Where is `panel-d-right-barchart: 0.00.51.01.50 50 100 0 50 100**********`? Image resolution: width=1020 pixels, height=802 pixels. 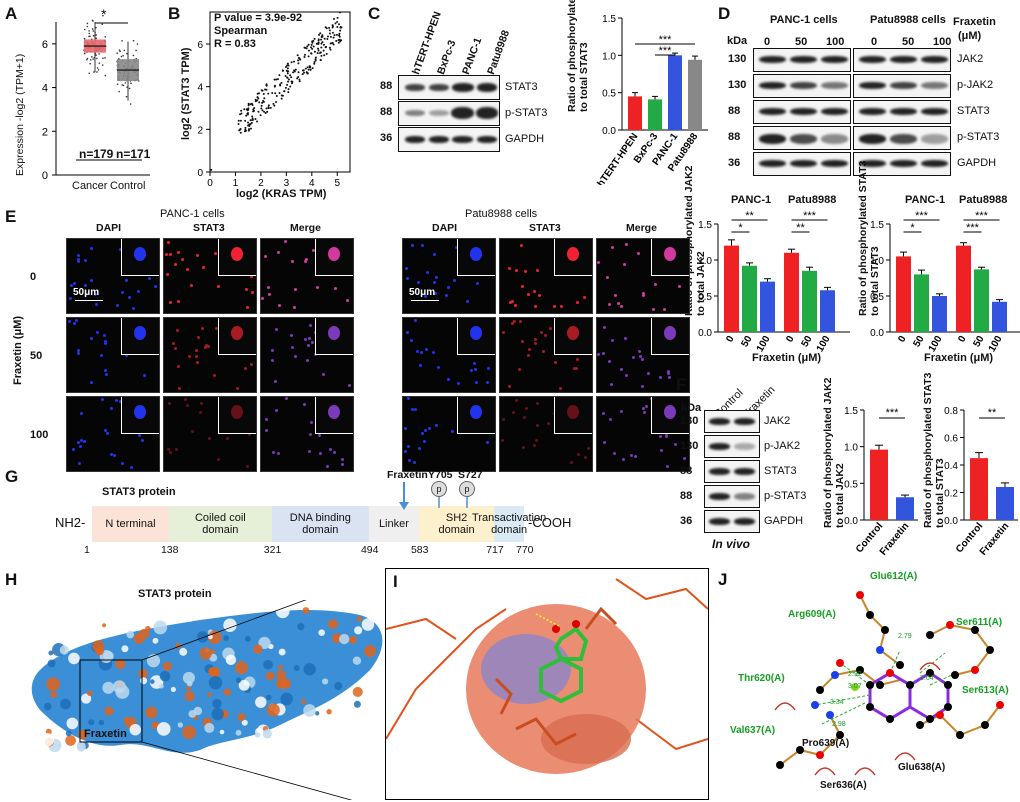 panel-d-right-barchart: 0.00.51.01.50 50 100 0 50 100********** is located at coordinates (945, 282).